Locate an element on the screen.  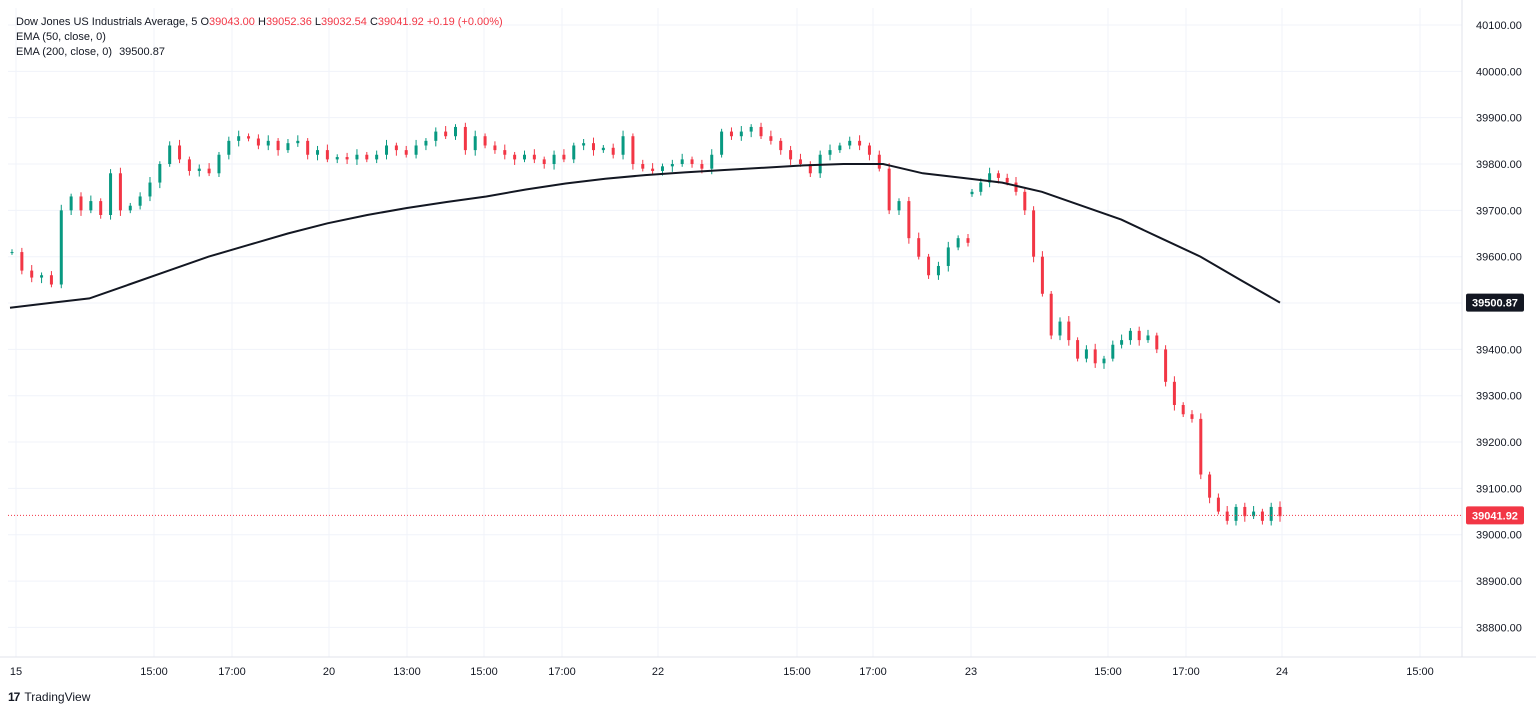
price-change: +0.19 (+0.00%) is located at coordinates (464, 22).